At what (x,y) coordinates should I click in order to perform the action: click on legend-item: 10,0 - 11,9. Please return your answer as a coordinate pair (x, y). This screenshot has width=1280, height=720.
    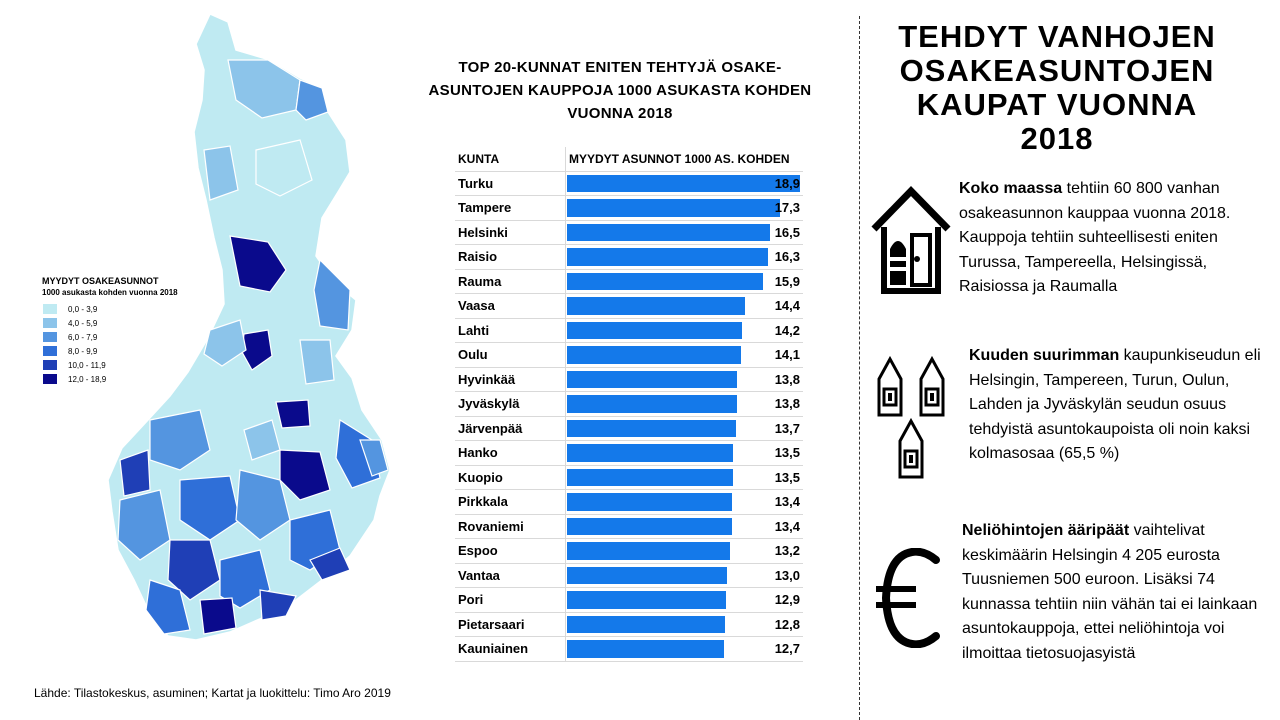
    Looking at the image, I should click on (110, 365).